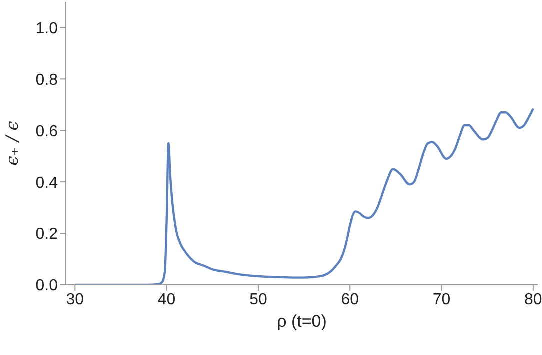 This screenshot has width=542, height=355. Describe the element at coordinates (167, 299) in the screenshot. I see `x-tick-label: 40` at that location.